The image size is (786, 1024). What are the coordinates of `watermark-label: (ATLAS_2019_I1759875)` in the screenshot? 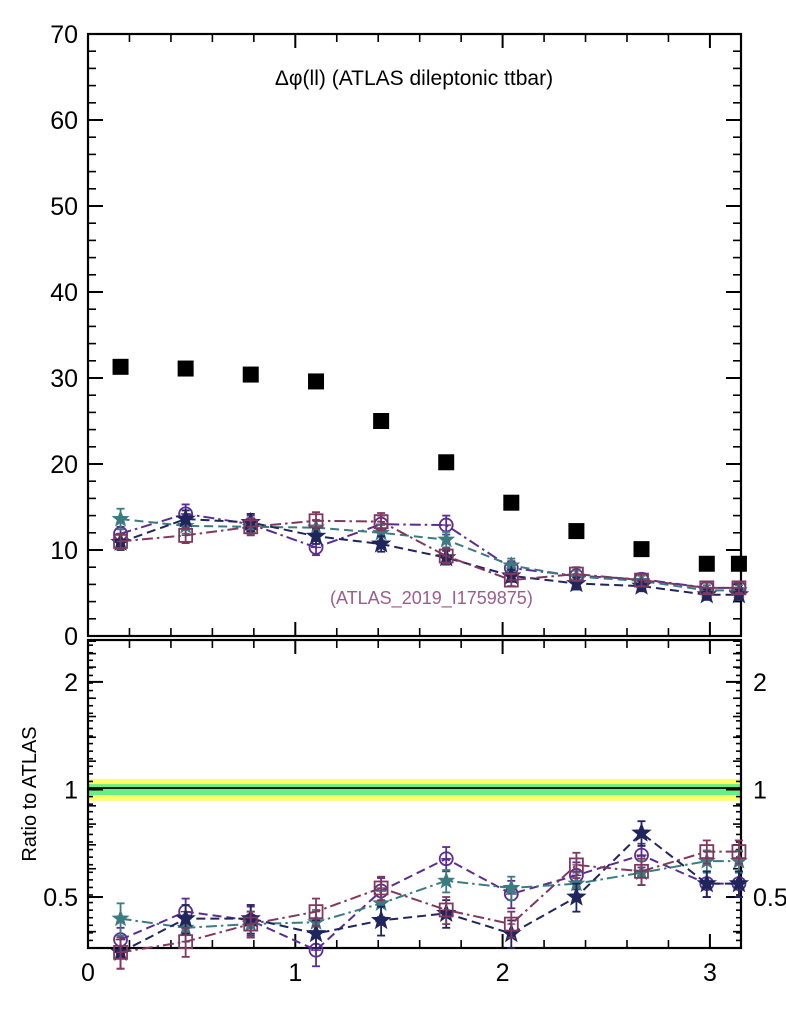 It's located at (431, 598).